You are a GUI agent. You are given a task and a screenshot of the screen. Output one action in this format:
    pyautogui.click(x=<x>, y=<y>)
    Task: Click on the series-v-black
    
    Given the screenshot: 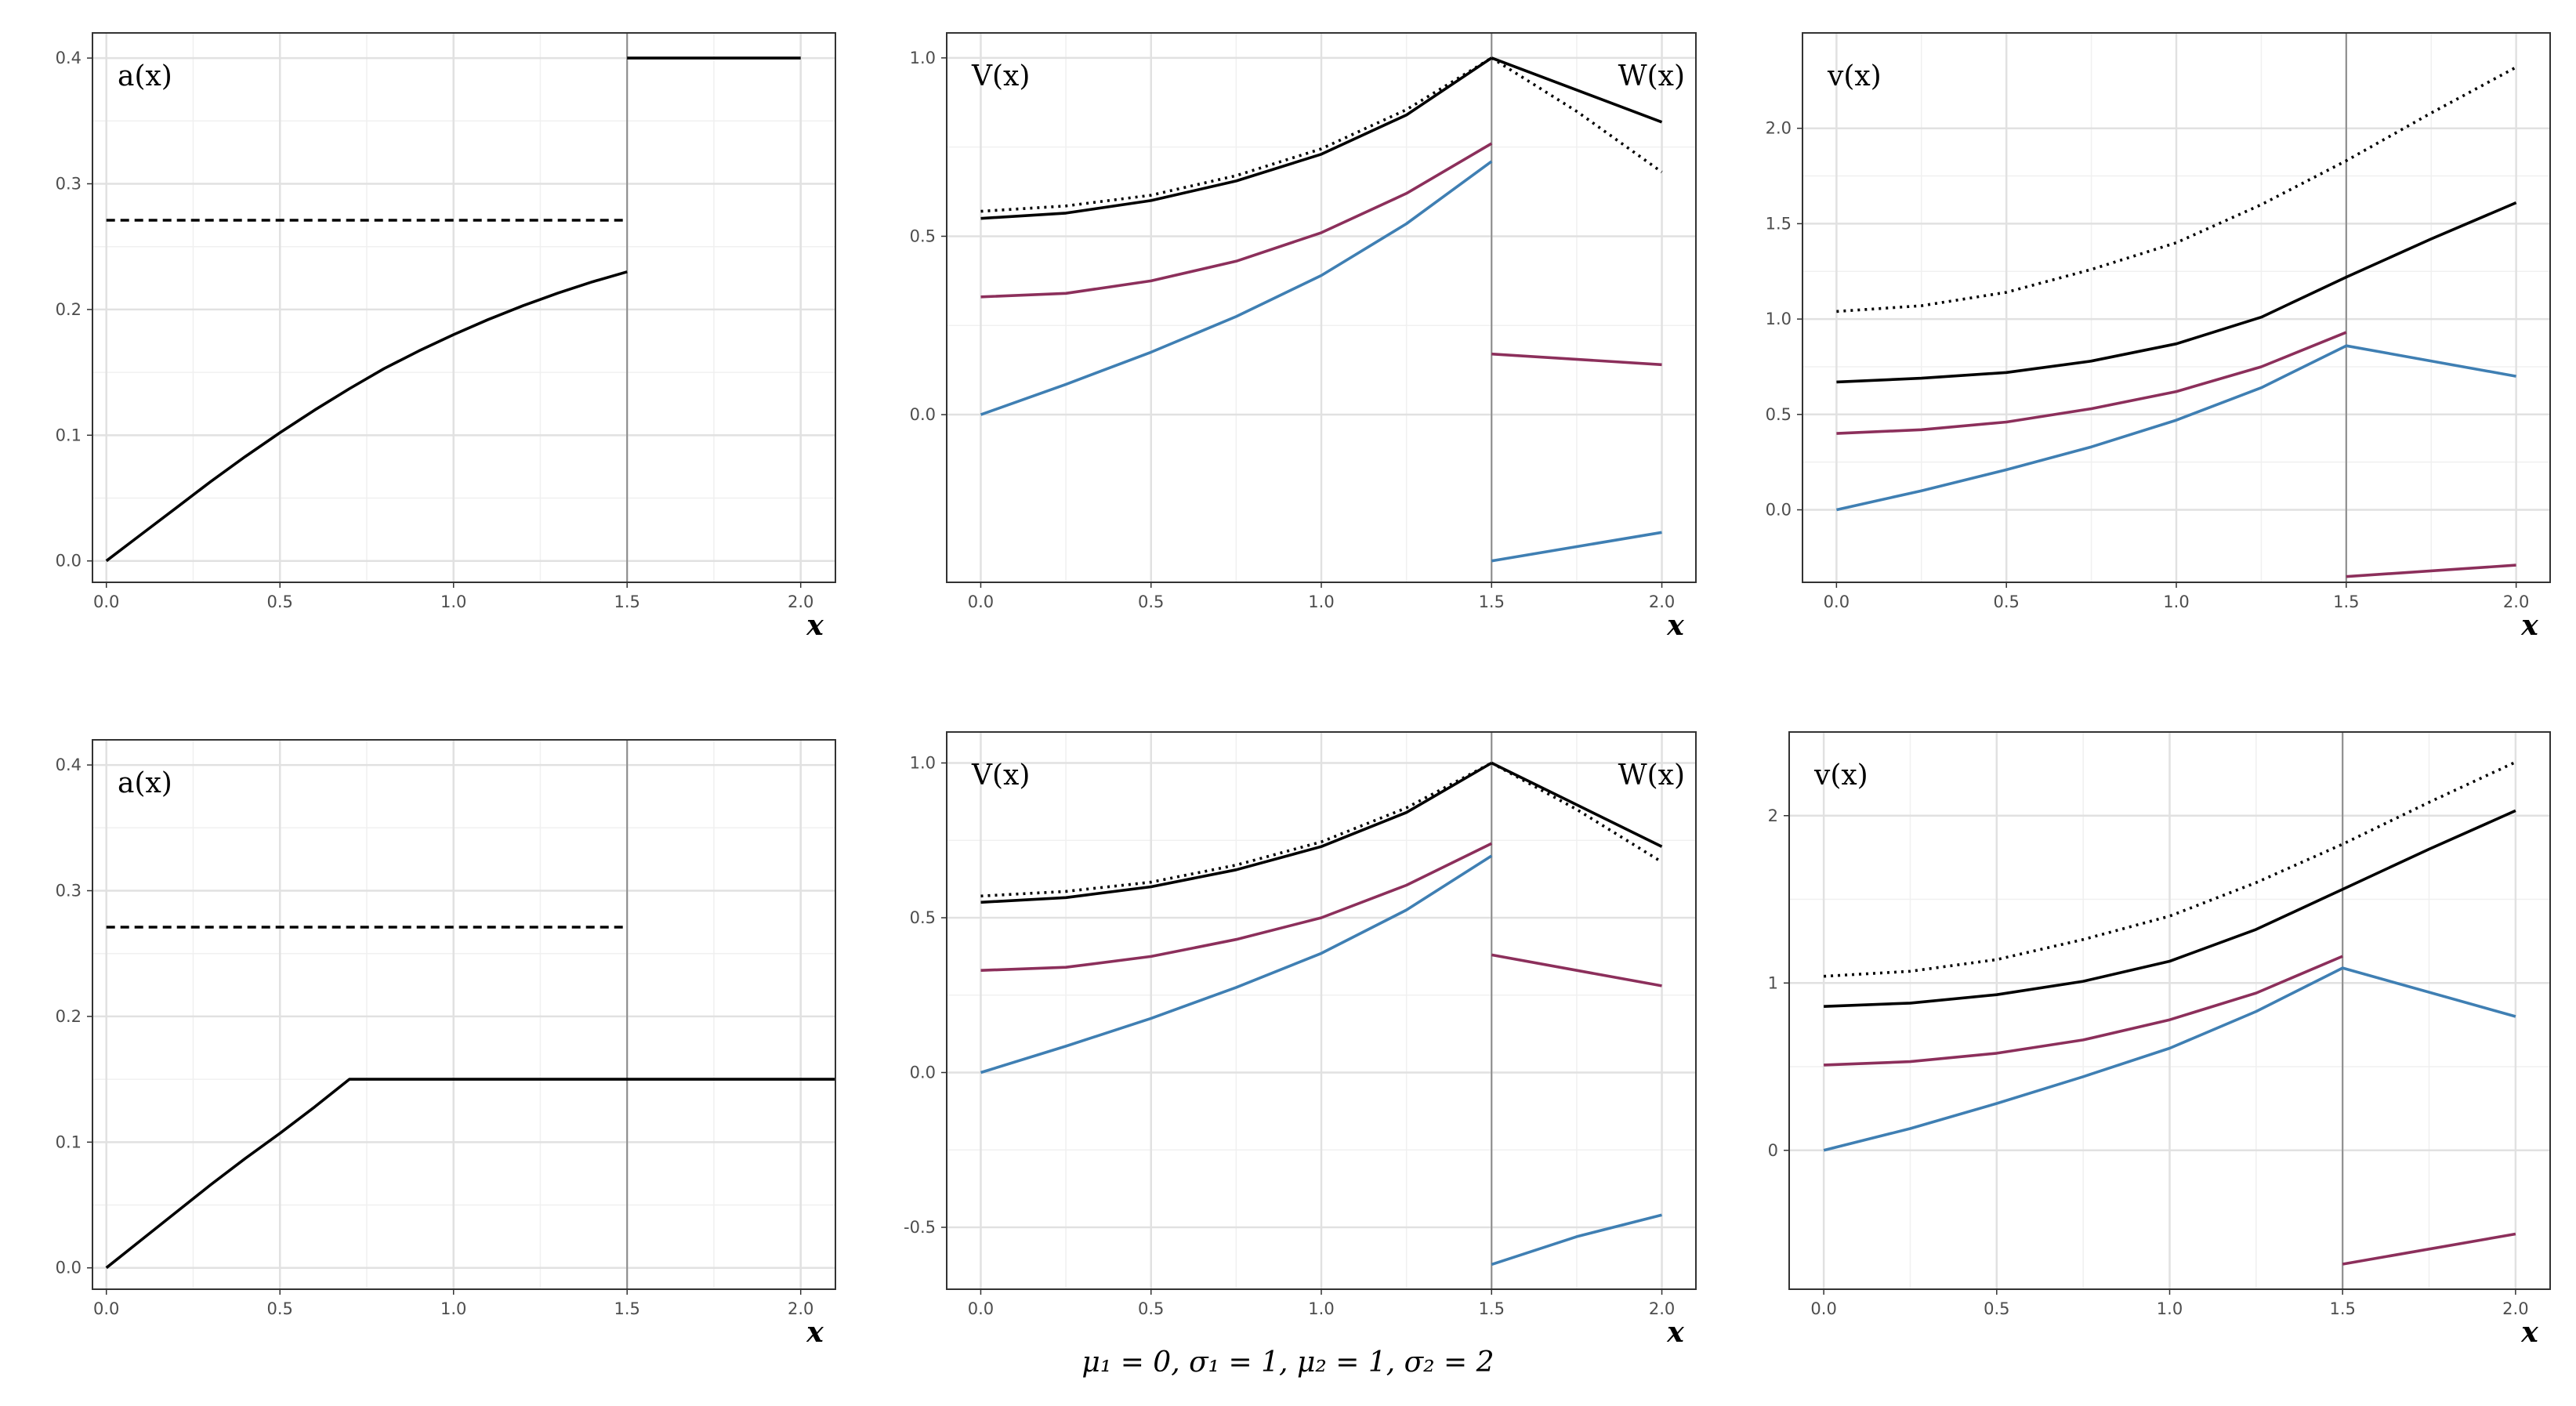 What is the action you would take?
    pyautogui.click(x=2170, y=908)
    